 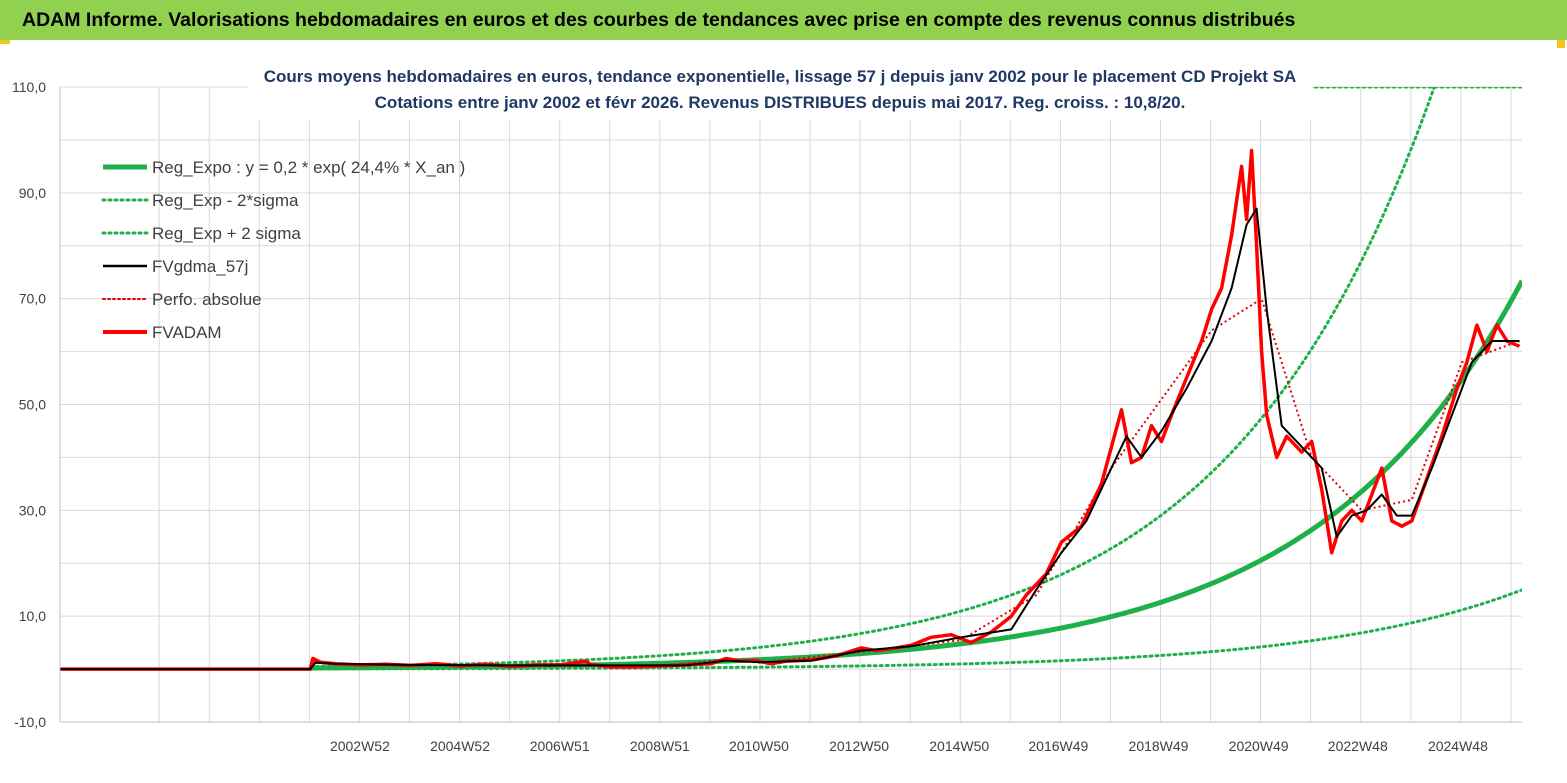 I want to click on x-tick-label: 2004W52, so click(x=460, y=746).